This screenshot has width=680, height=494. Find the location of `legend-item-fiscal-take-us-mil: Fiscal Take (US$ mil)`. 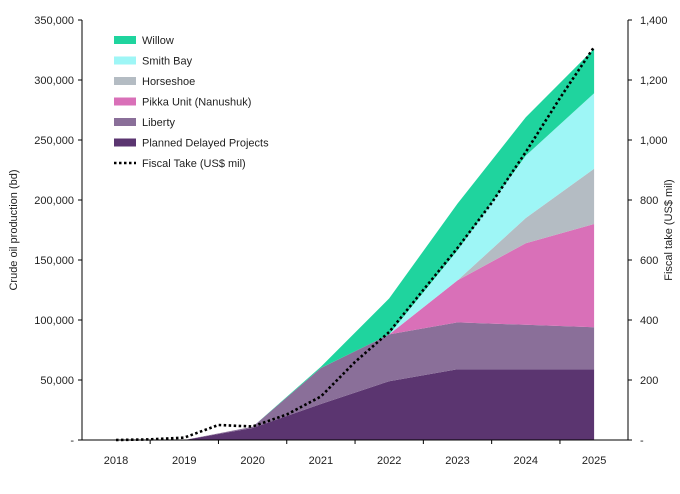

legend-item-fiscal-take-us-mil: Fiscal Take (US$ mil) is located at coordinates (180, 164).